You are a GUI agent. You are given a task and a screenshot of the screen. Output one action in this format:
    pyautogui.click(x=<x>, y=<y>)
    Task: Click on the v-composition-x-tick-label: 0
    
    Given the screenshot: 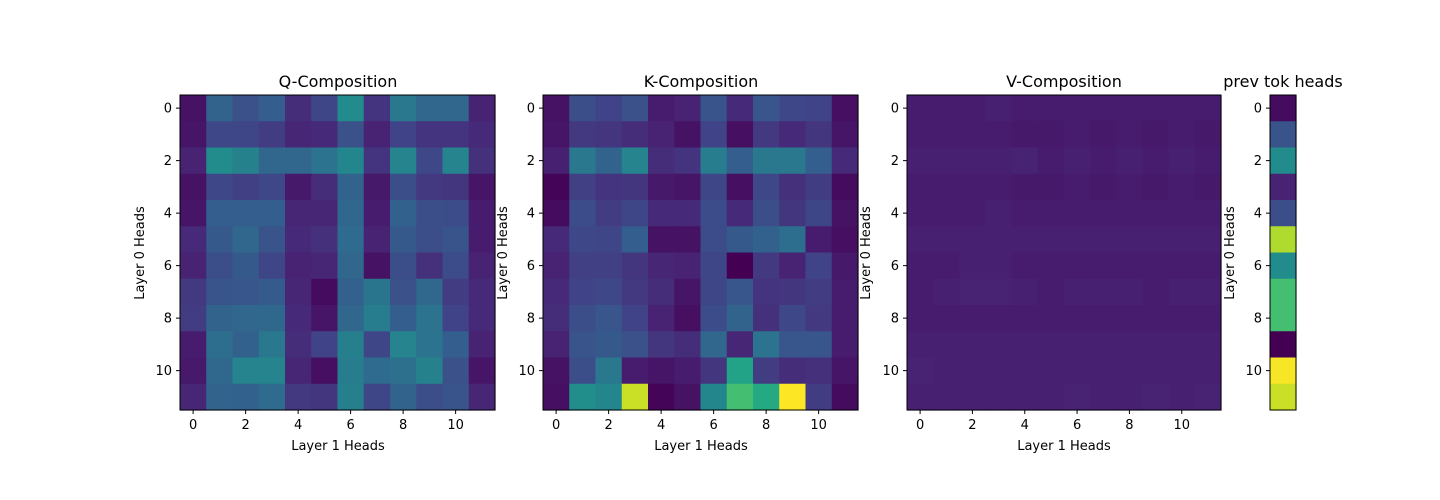 What is the action you would take?
    pyautogui.click(x=920, y=425)
    